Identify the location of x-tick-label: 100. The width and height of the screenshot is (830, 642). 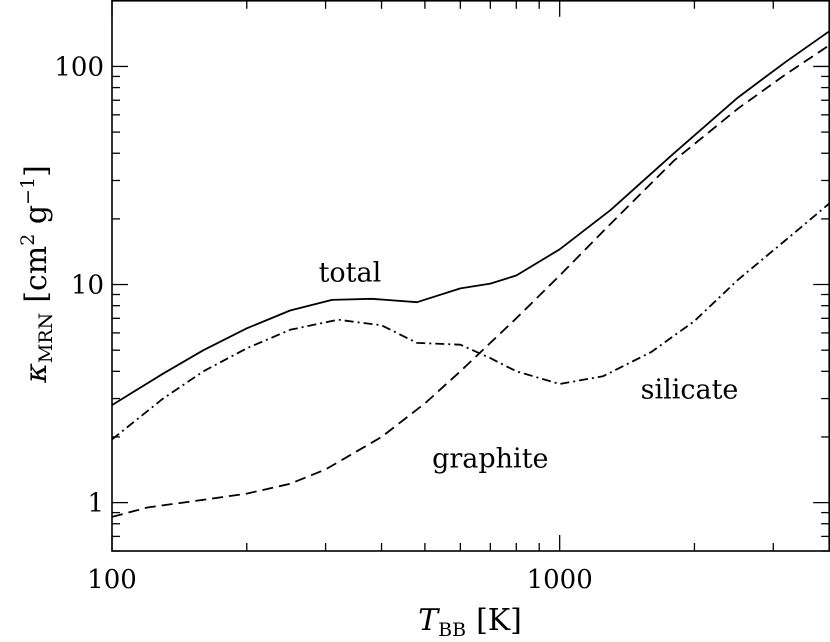
(112, 580).